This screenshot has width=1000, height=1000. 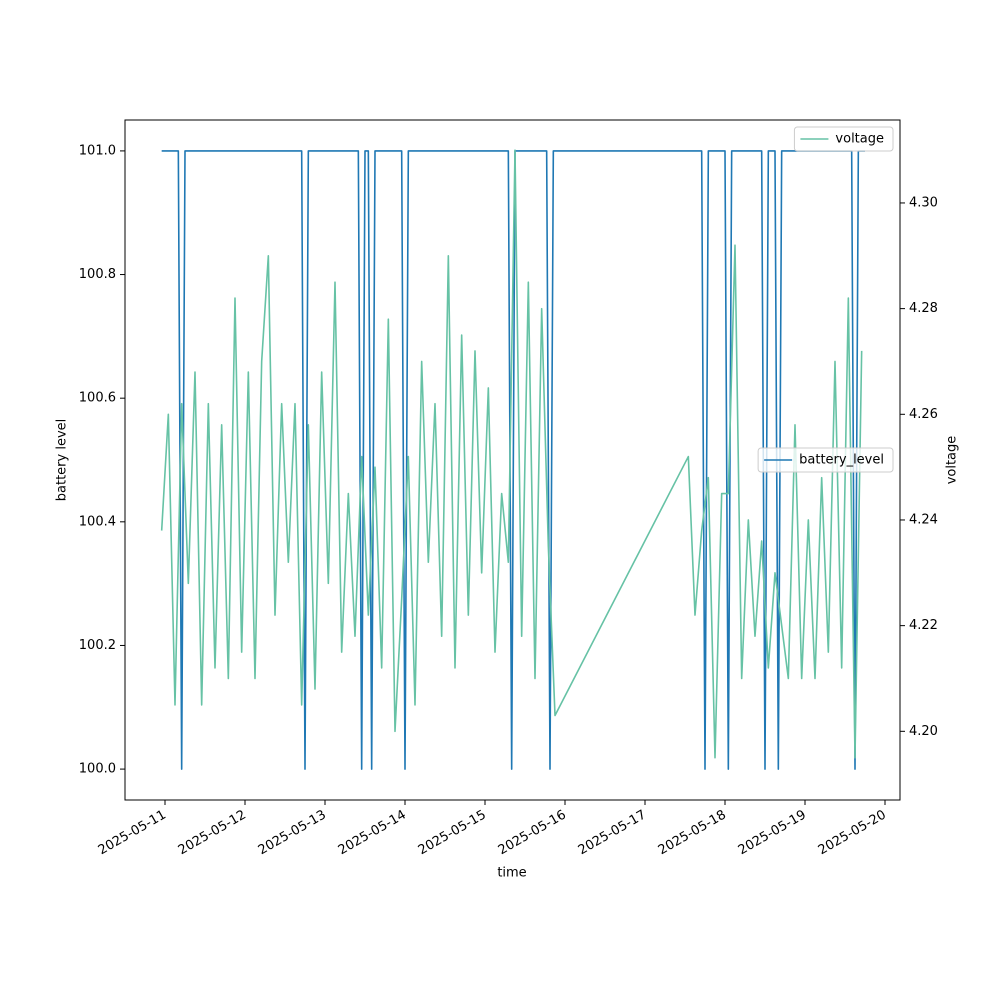 I want to click on y-tick-label: 100.4, so click(x=97, y=521).